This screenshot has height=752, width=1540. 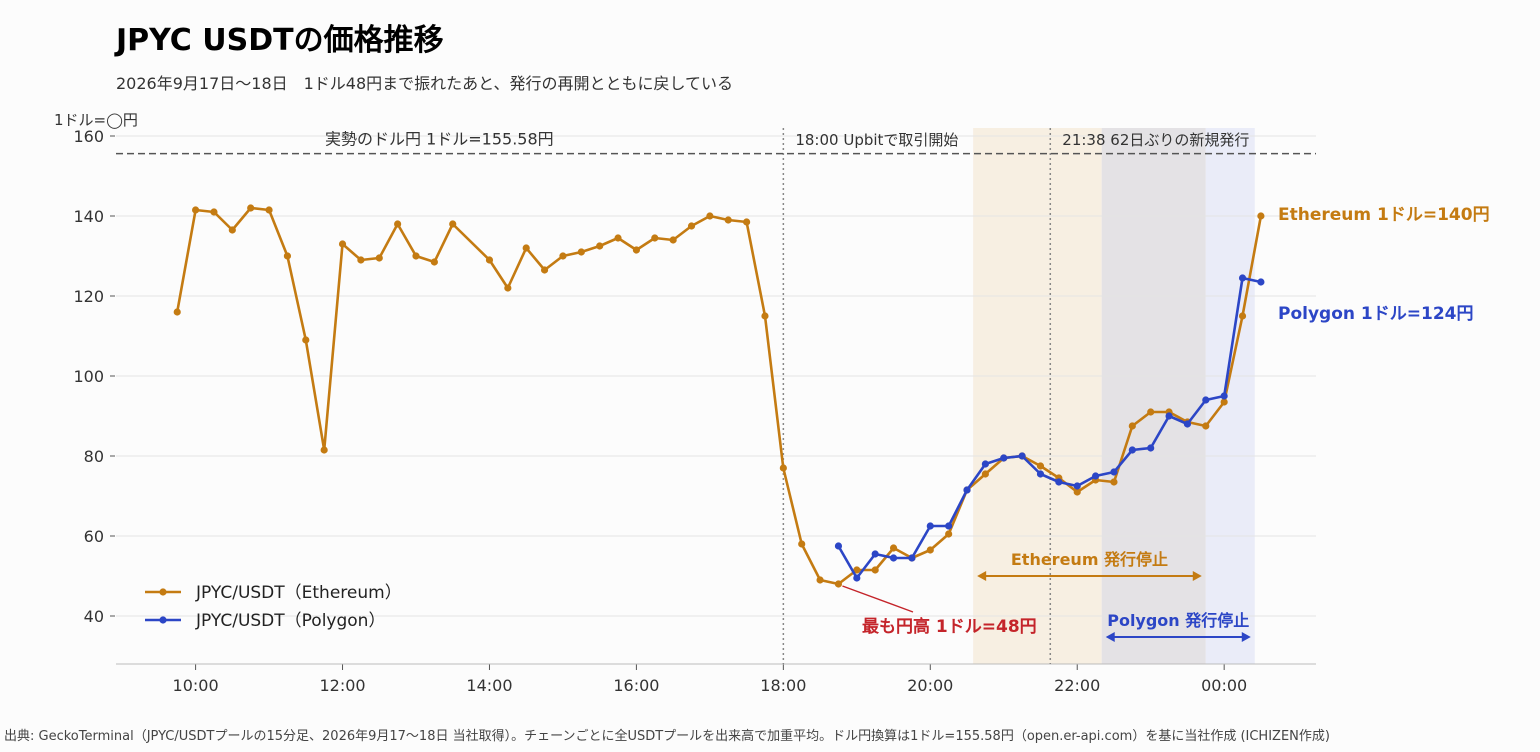 I want to click on reference-line-label: 実勢のドル円 1ドル=155.58円, so click(x=439, y=139).